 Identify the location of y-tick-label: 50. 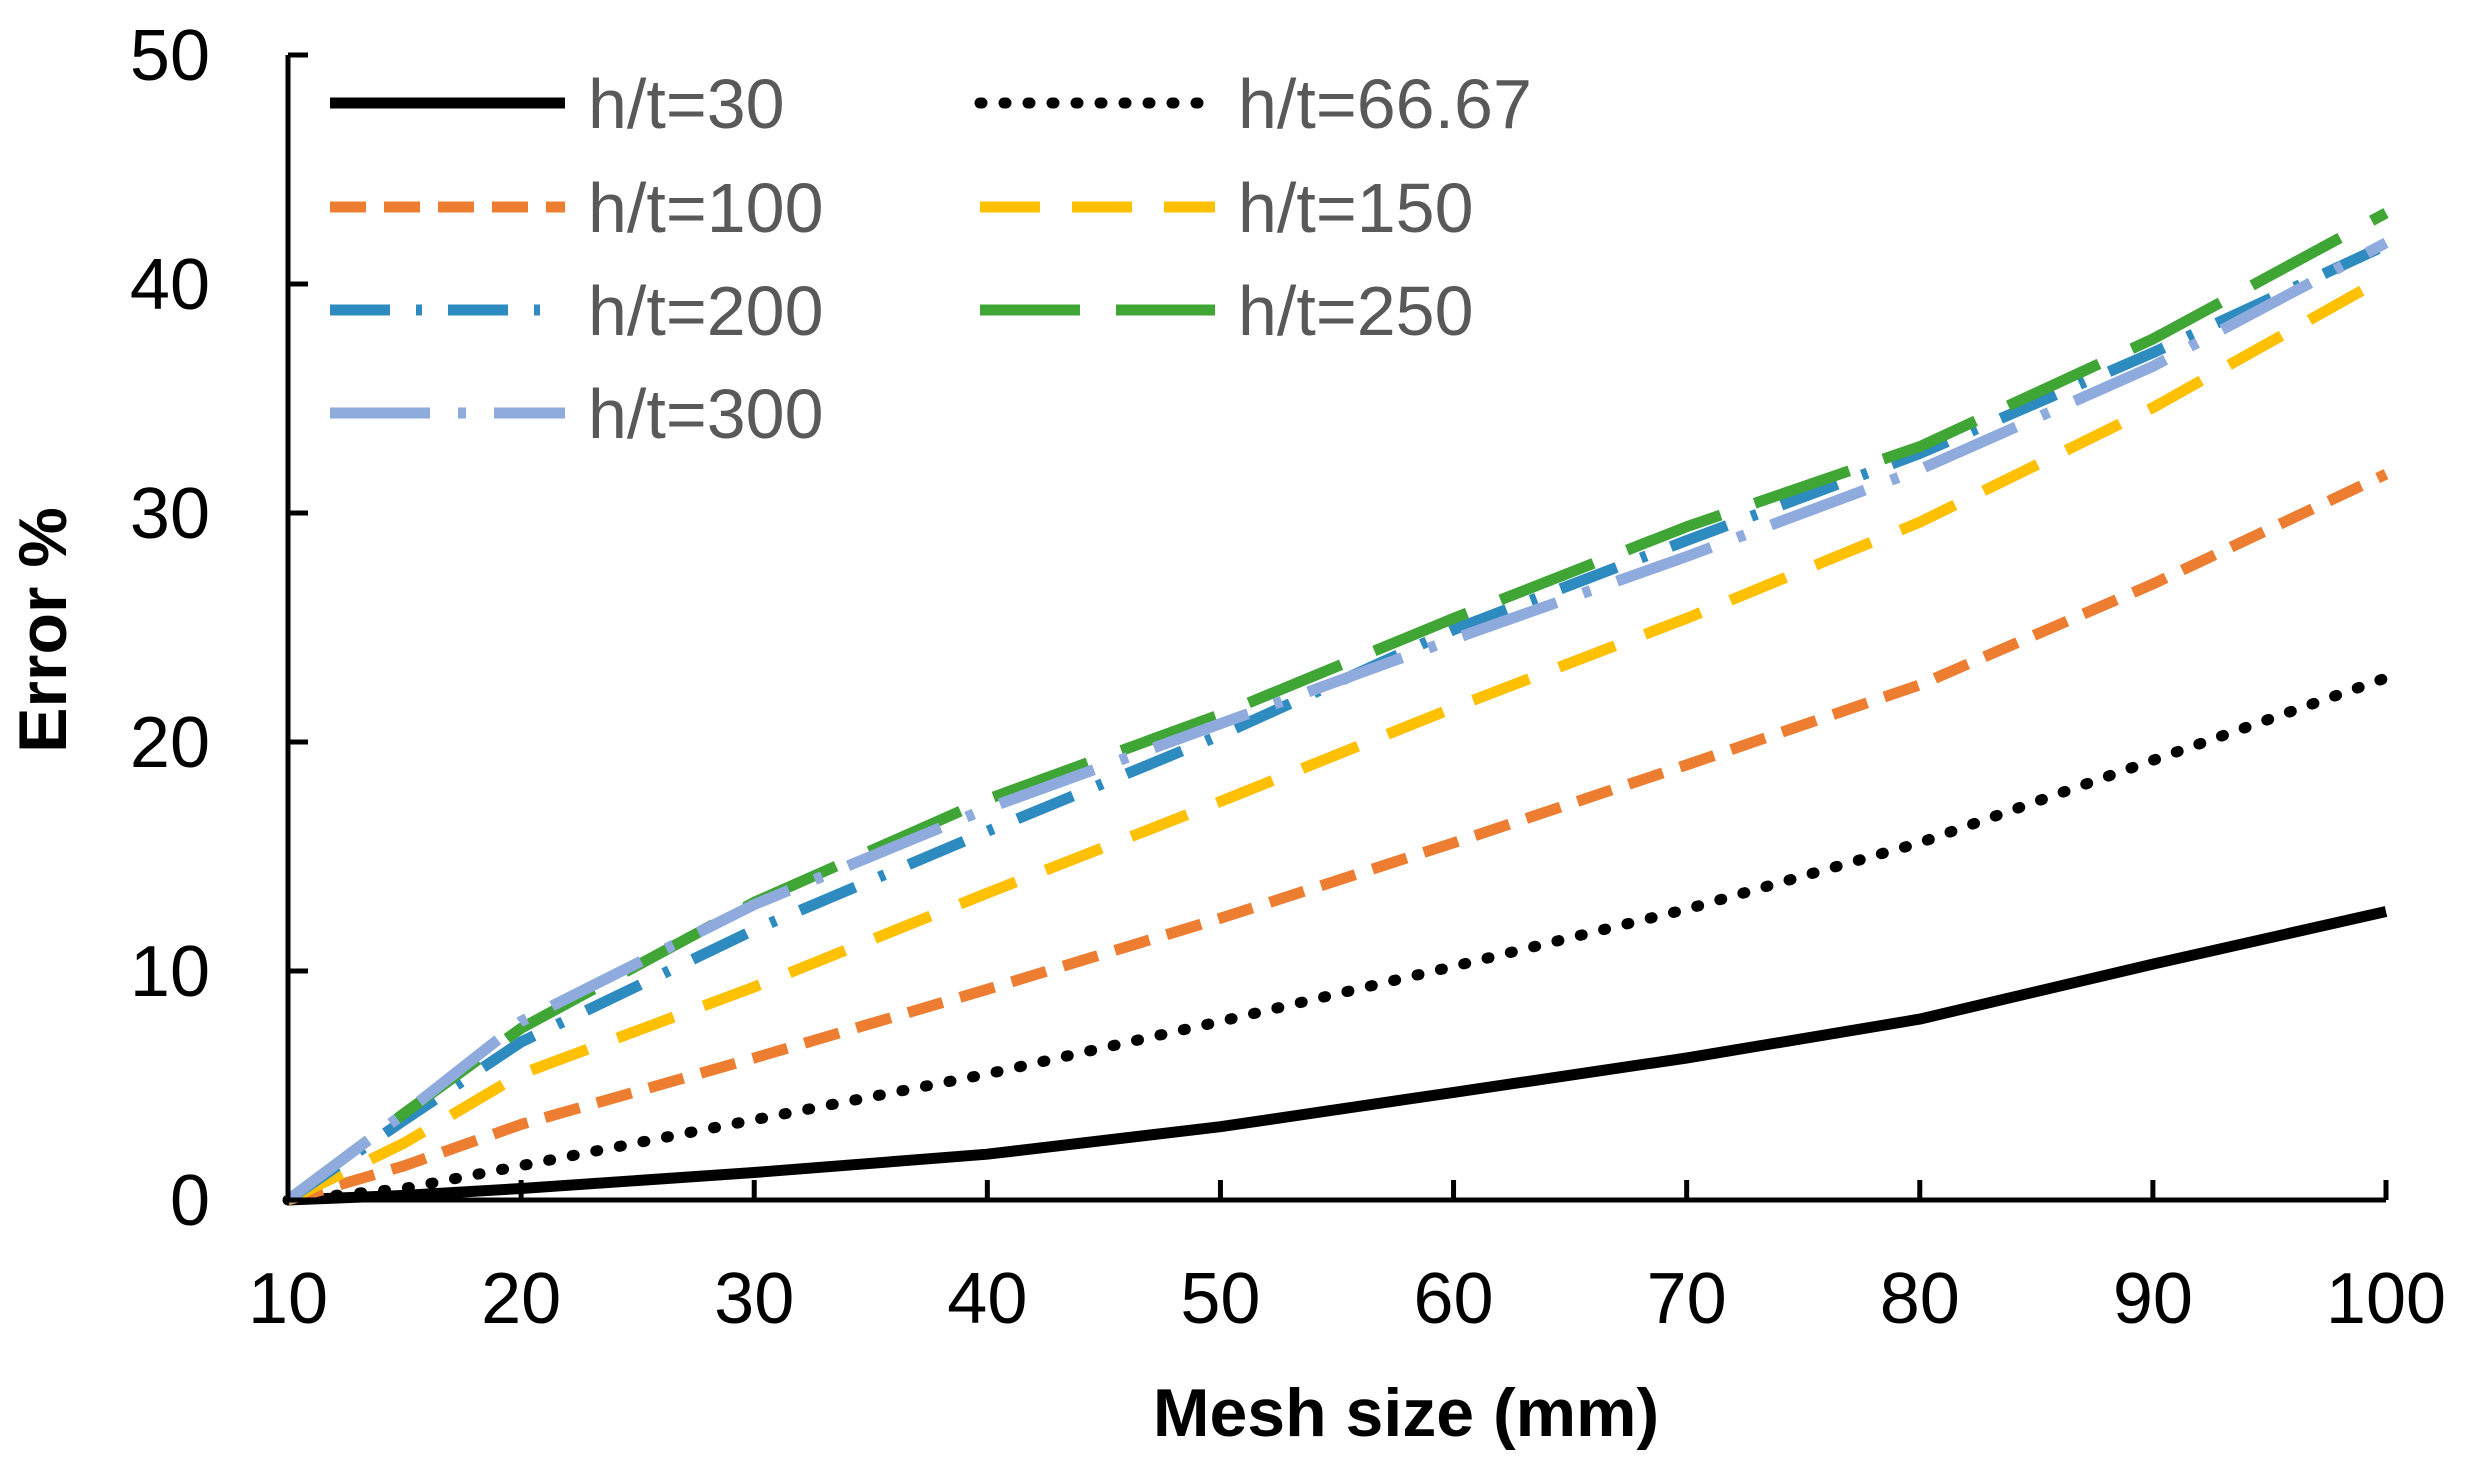
(170, 56).